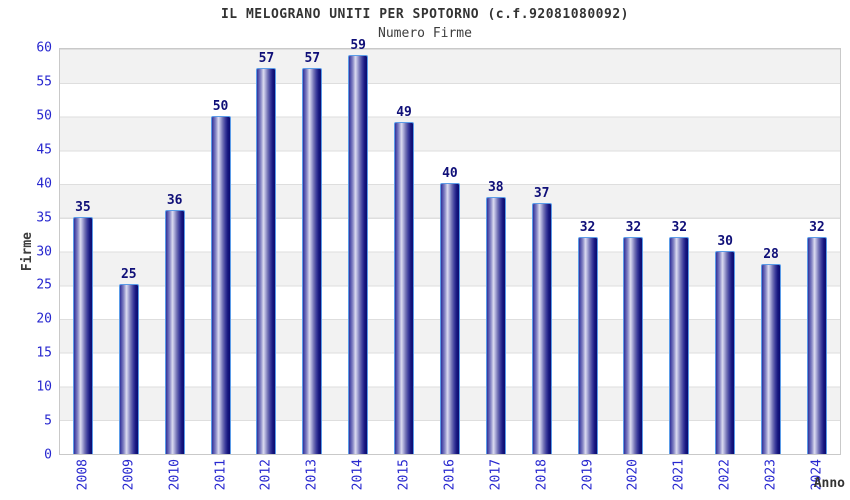 This screenshot has width=850, height=500. Describe the element at coordinates (829, 483) in the screenshot. I see `x-axis-title: Anno` at that location.